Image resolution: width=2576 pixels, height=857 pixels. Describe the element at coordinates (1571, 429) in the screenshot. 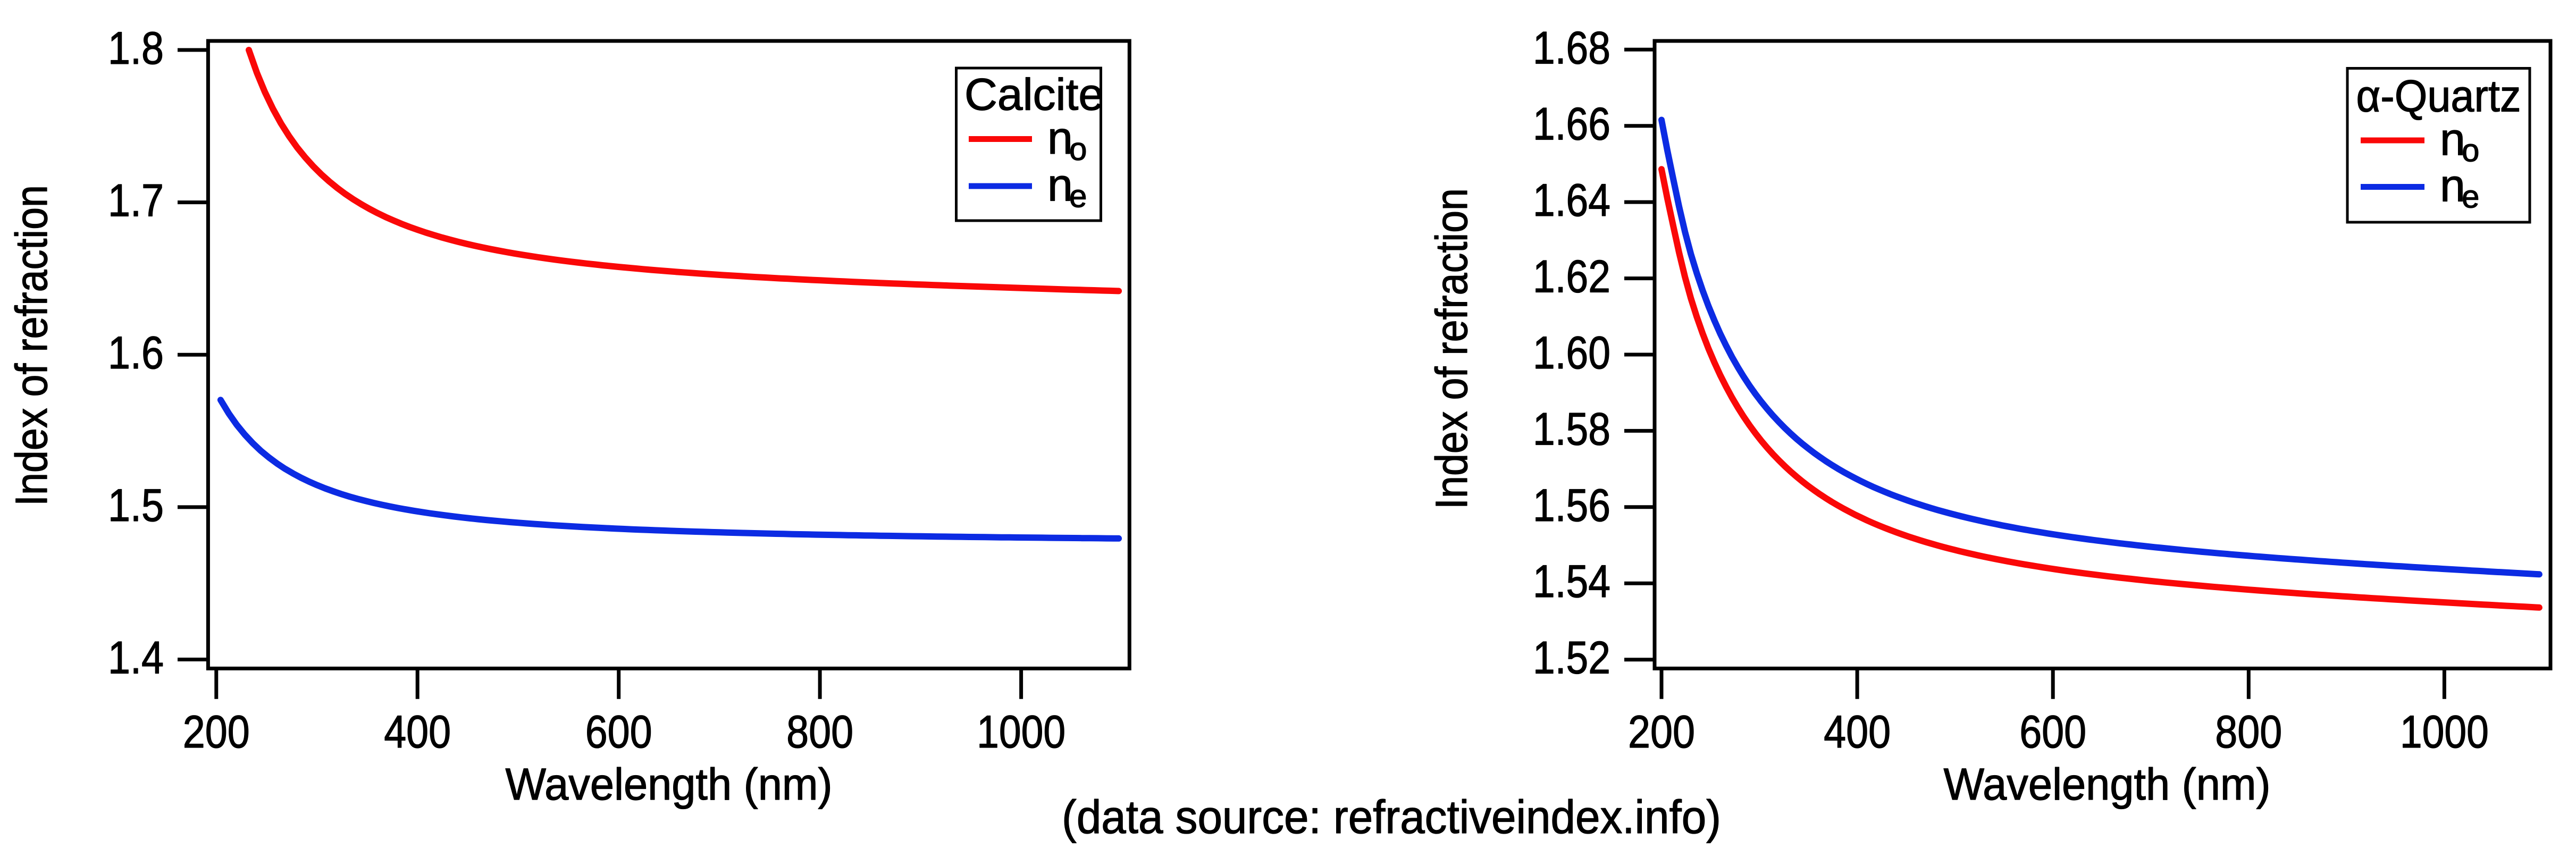

I see `svg-text: 1.58` at that location.